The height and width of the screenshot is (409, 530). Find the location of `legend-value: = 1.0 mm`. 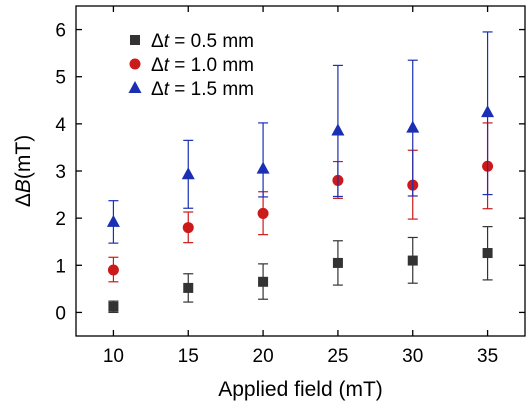

legend-value: = 1.0 mm is located at coordinates (211, 65).